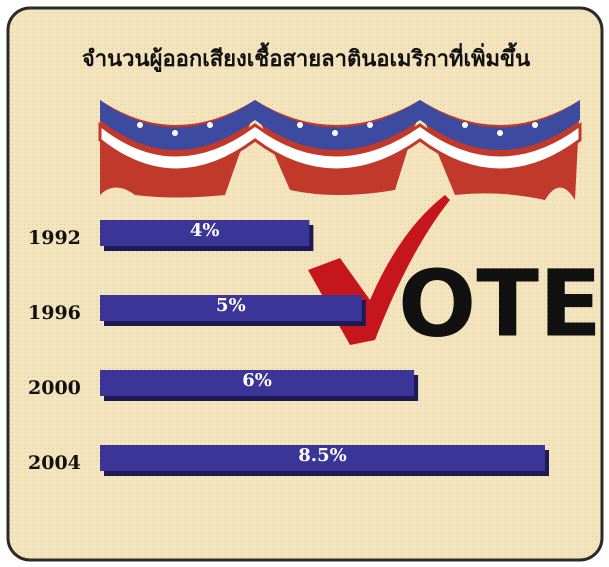  Describe the element at coordinates (500, 303) in the screenshot. I see `vote-text: OTE` at that location.